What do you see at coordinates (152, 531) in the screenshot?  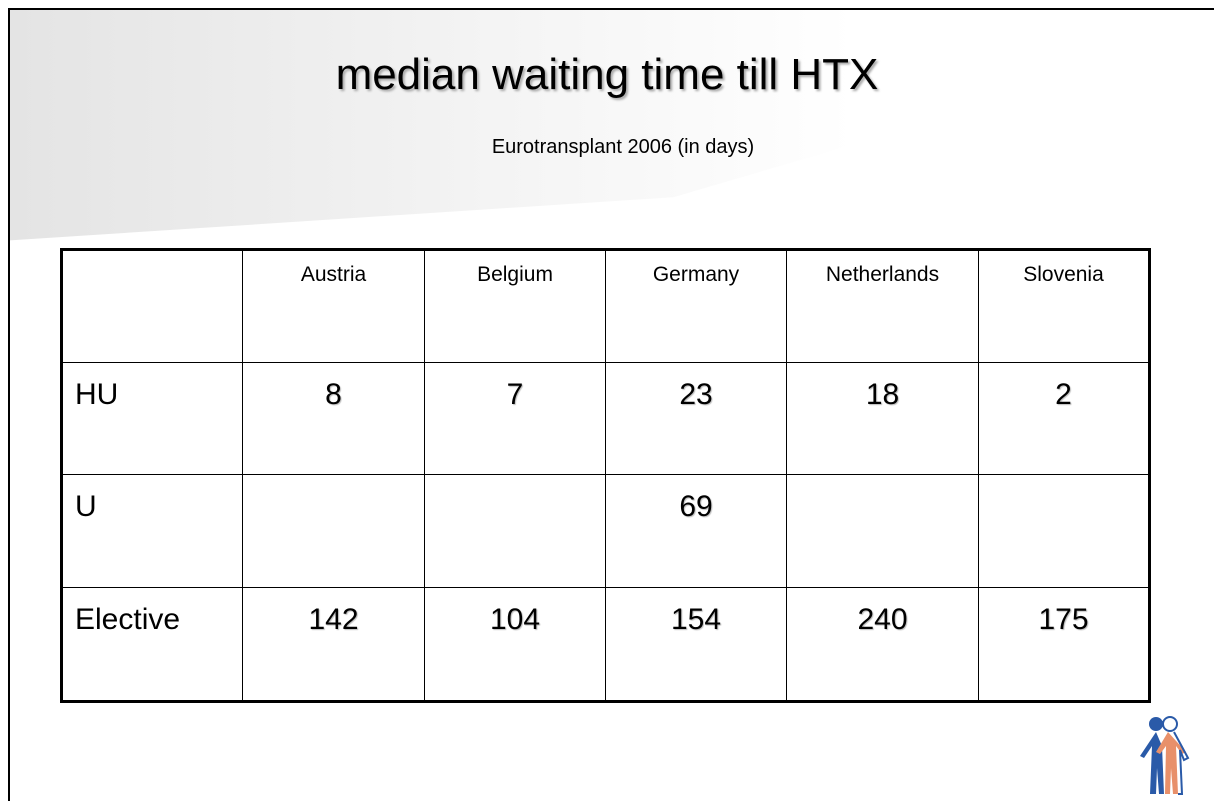 I see `row-label: U` at bounding box center [152, 531].